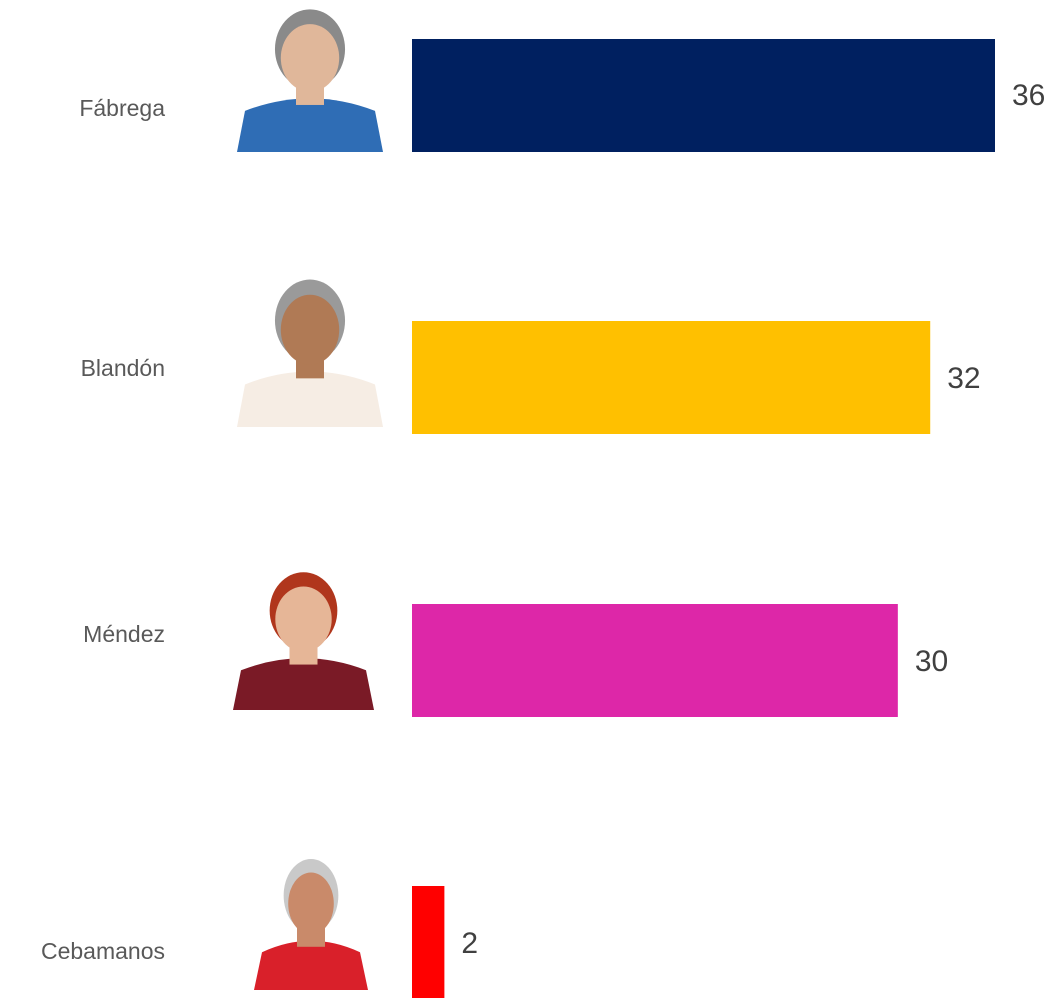 This screenshot has width=1052, height=998. What do you see at coordinates (124, 634) in the screenshot?
I see `category-label: Méndez` at bounding box center [124, 634].